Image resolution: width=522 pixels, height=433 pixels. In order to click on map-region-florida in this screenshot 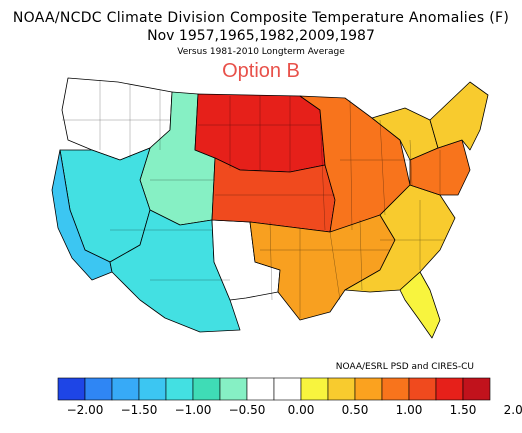, I will do `click(420, 305)`.